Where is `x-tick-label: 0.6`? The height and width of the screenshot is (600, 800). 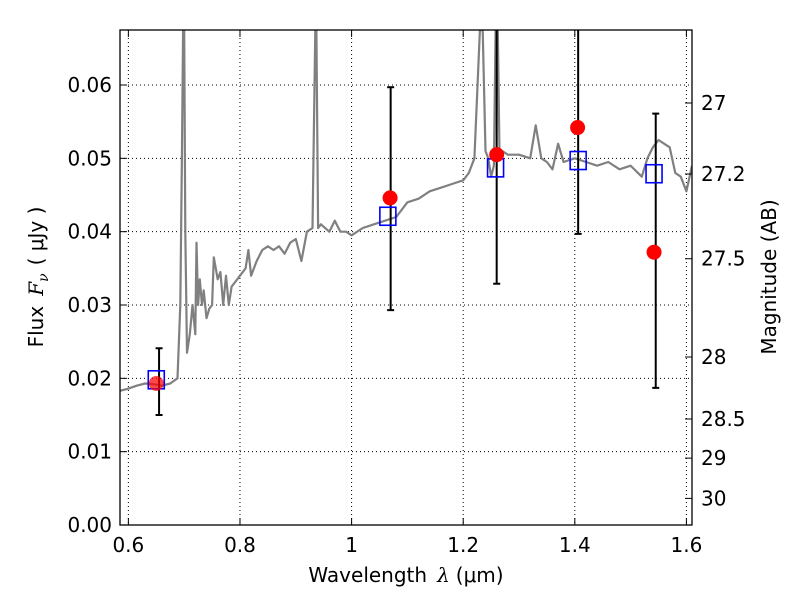
x-tick-label: 0.6 is located at coordinates (128, 545).